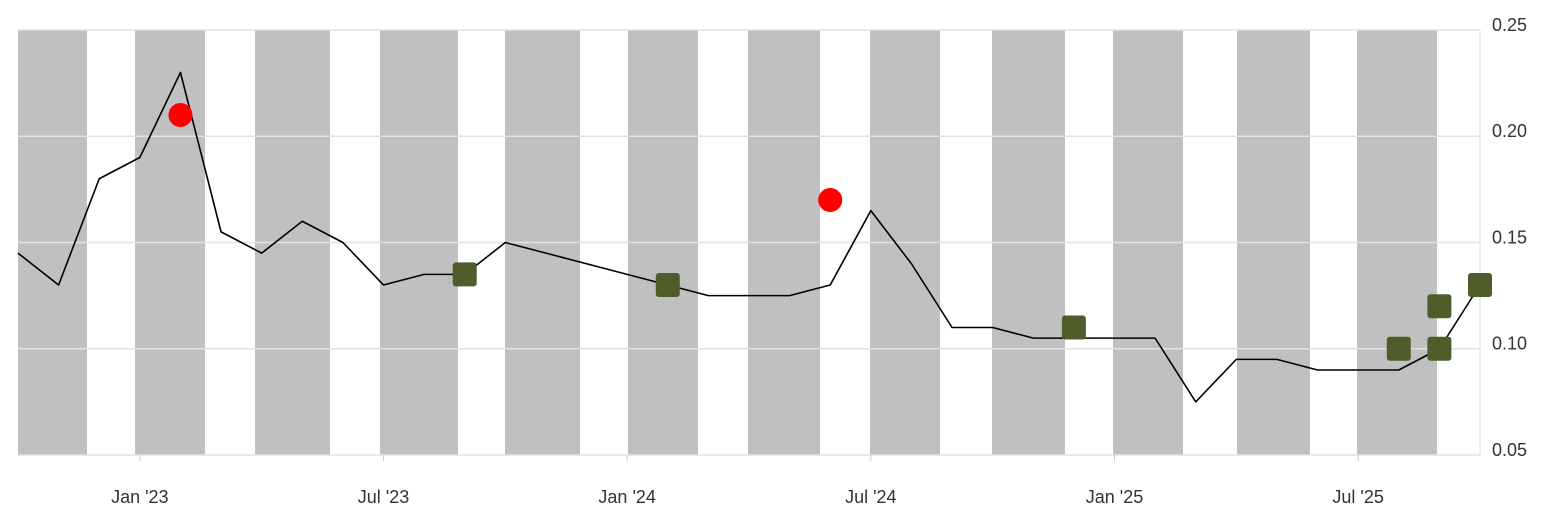  I want to click on y-tick-label: 0.05, so click(1509, 450).